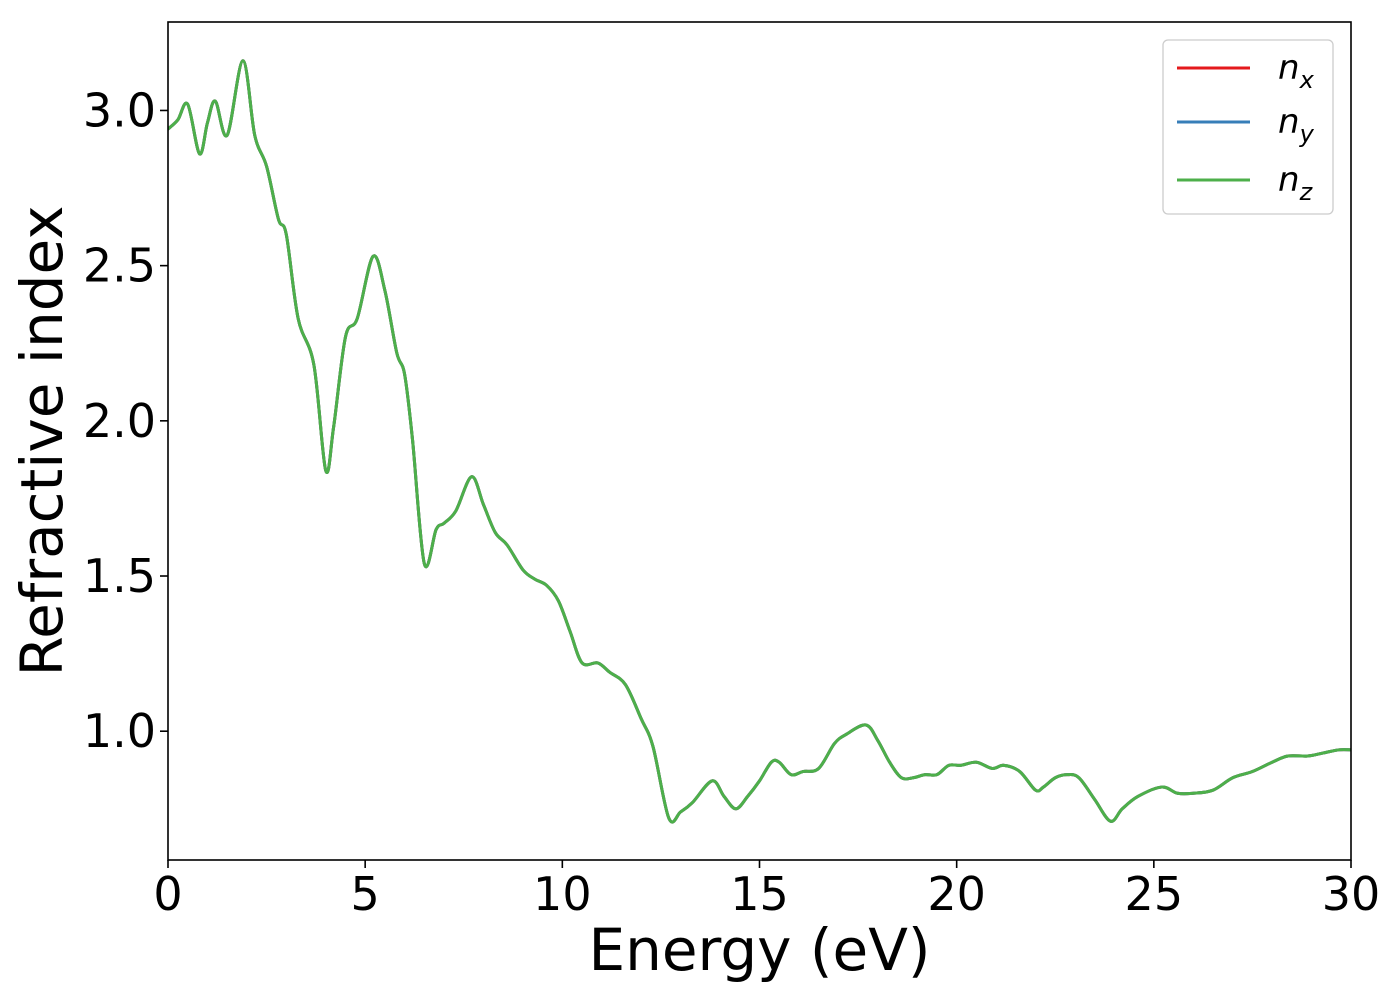  What do you see at coordinates (167, 894) in the screenshot?
I see `x-tick-label: 0` at bounding box center [167, 894].